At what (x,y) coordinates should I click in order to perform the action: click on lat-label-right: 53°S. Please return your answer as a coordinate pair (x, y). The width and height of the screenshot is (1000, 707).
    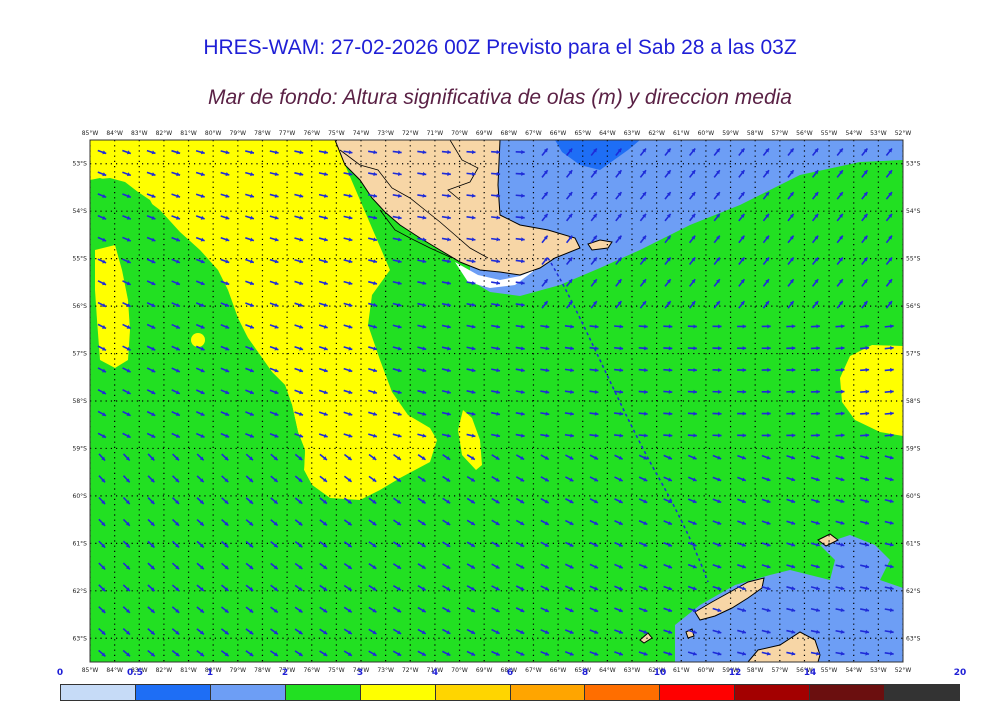
    Looking at the image, I should click on (913, 164).